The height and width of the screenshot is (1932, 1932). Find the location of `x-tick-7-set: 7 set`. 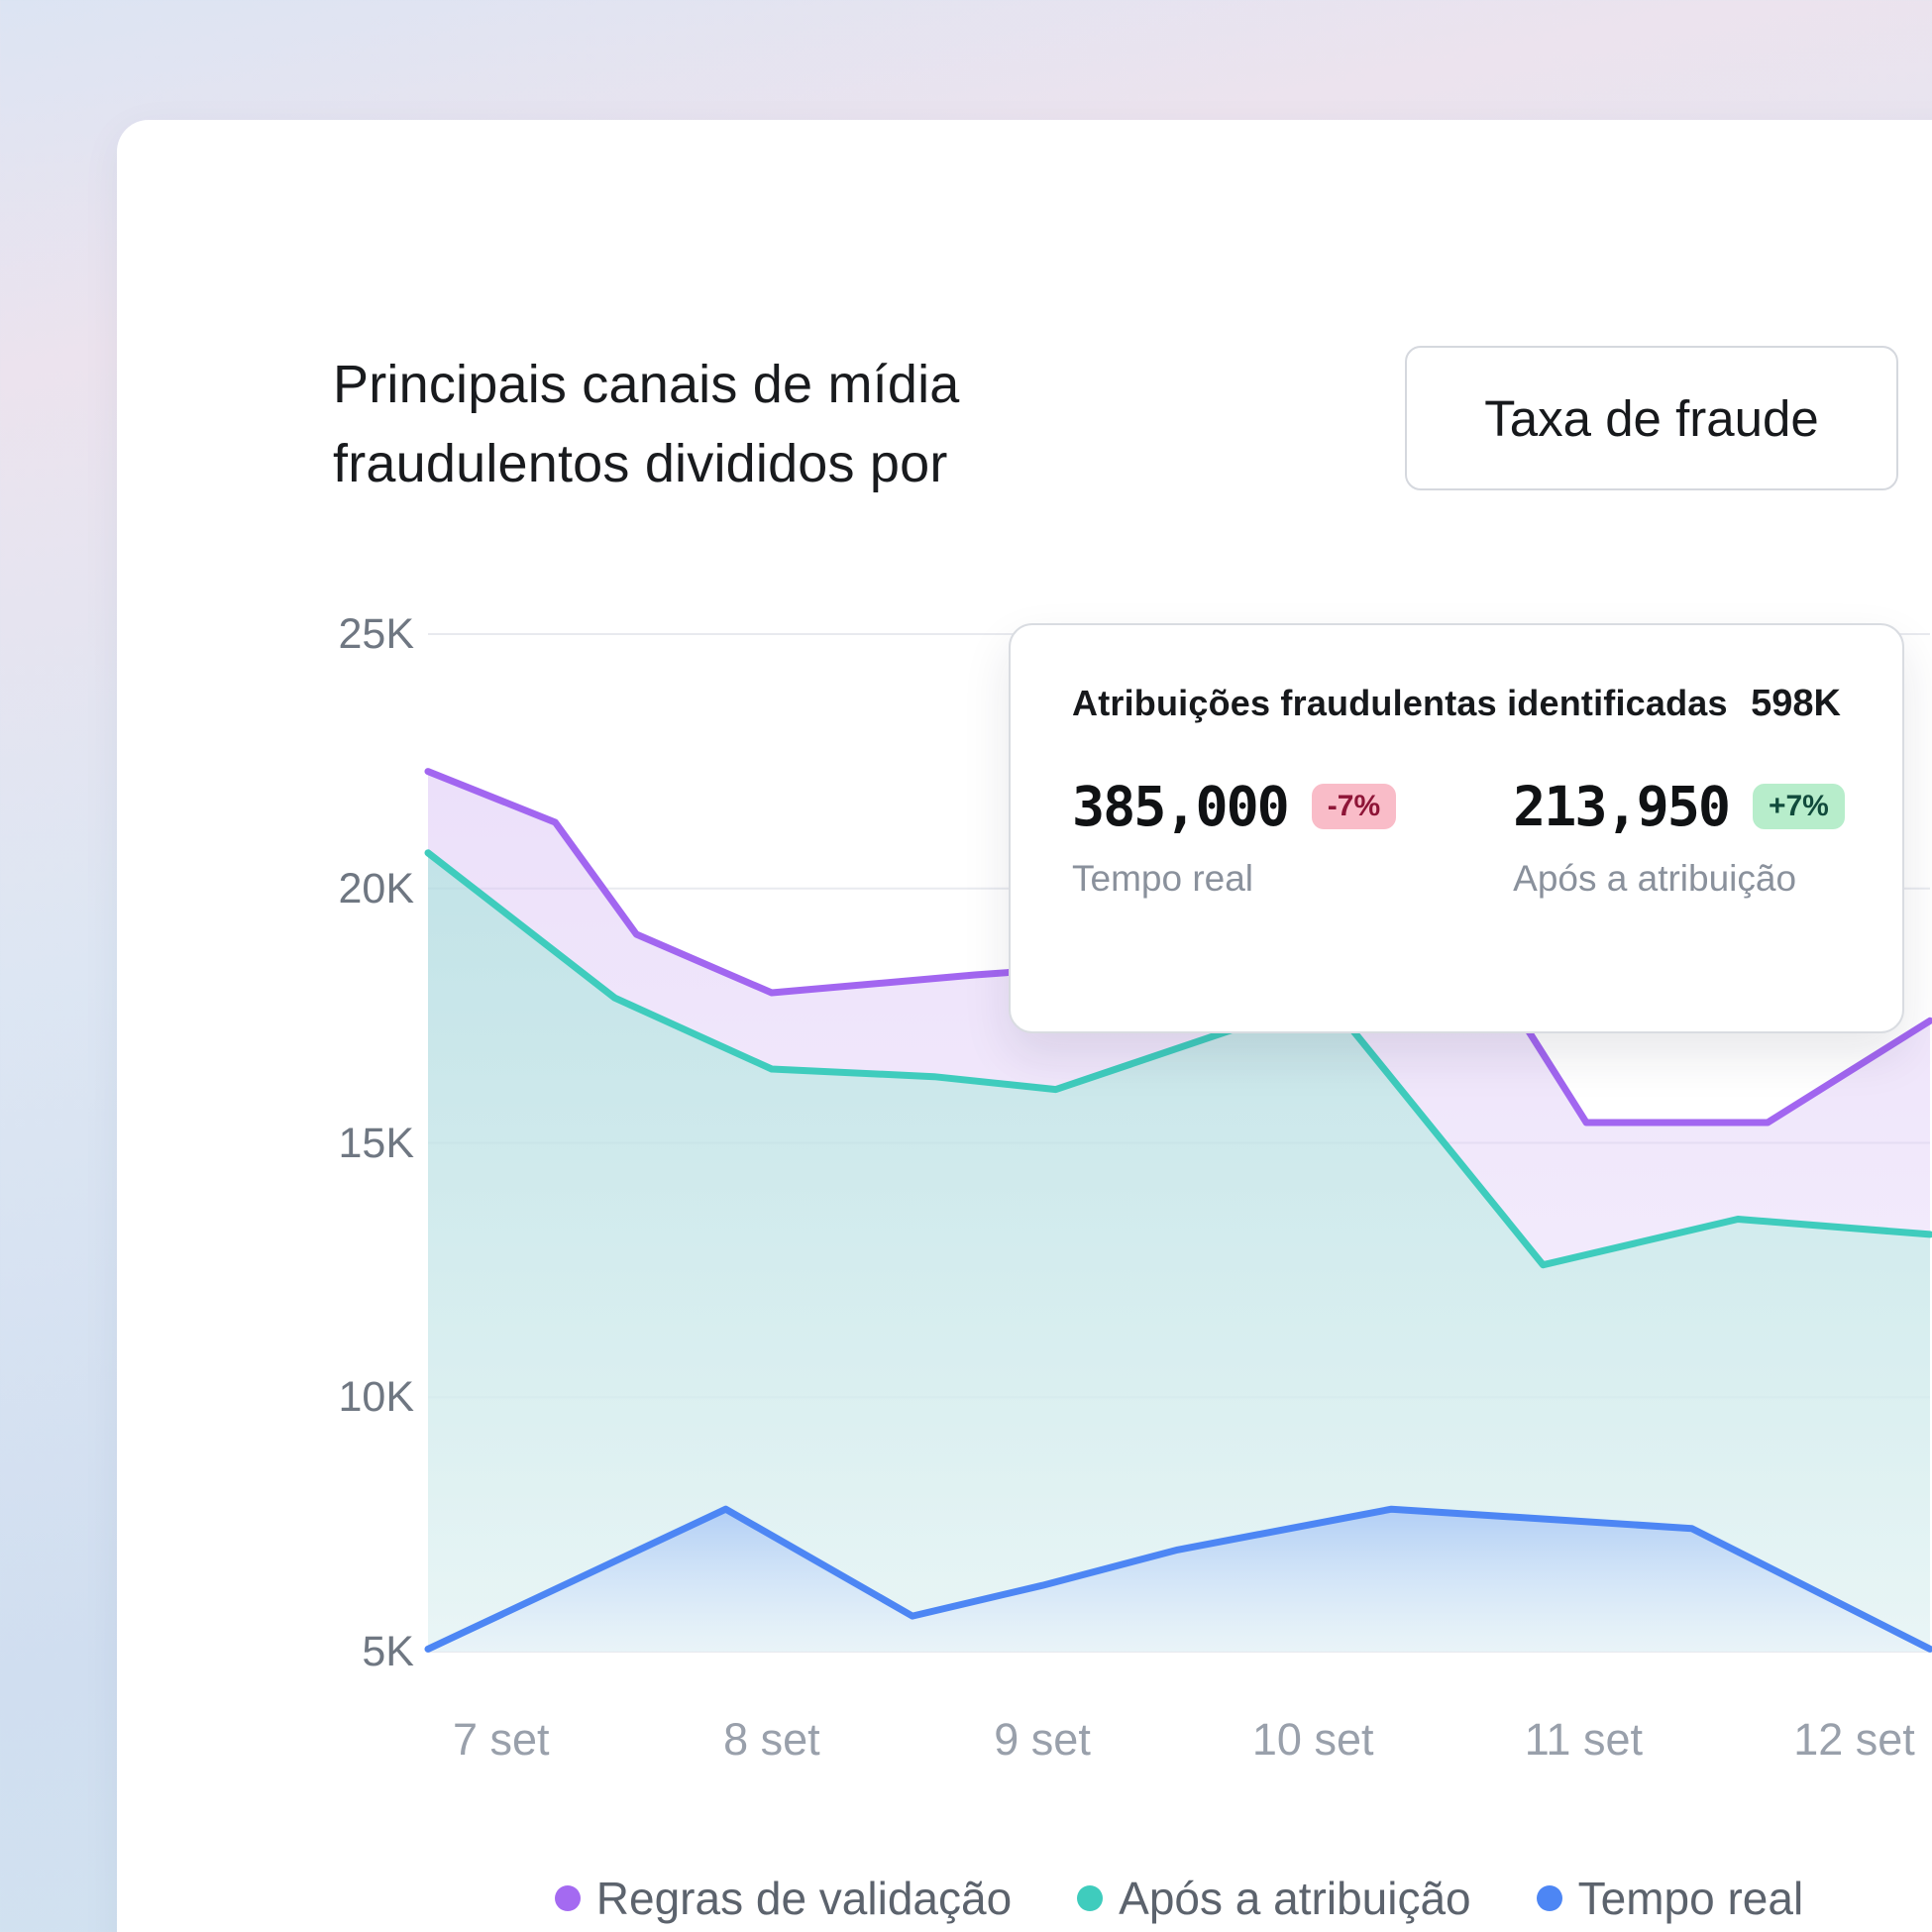

x-tick-7-set: 7 set is located at coordinates (501, 1739).